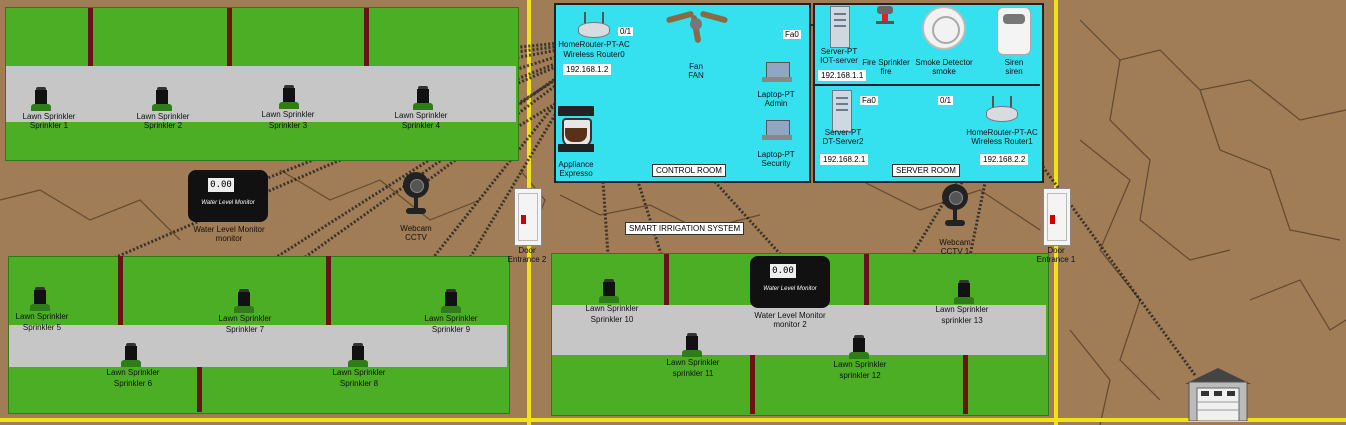 This screenshot has height=425, width=1346. Describe the element at coordinates (685, 228) in the screenshot. I see `system-title: SMART IRRIGATION SYSTEM` at that location.